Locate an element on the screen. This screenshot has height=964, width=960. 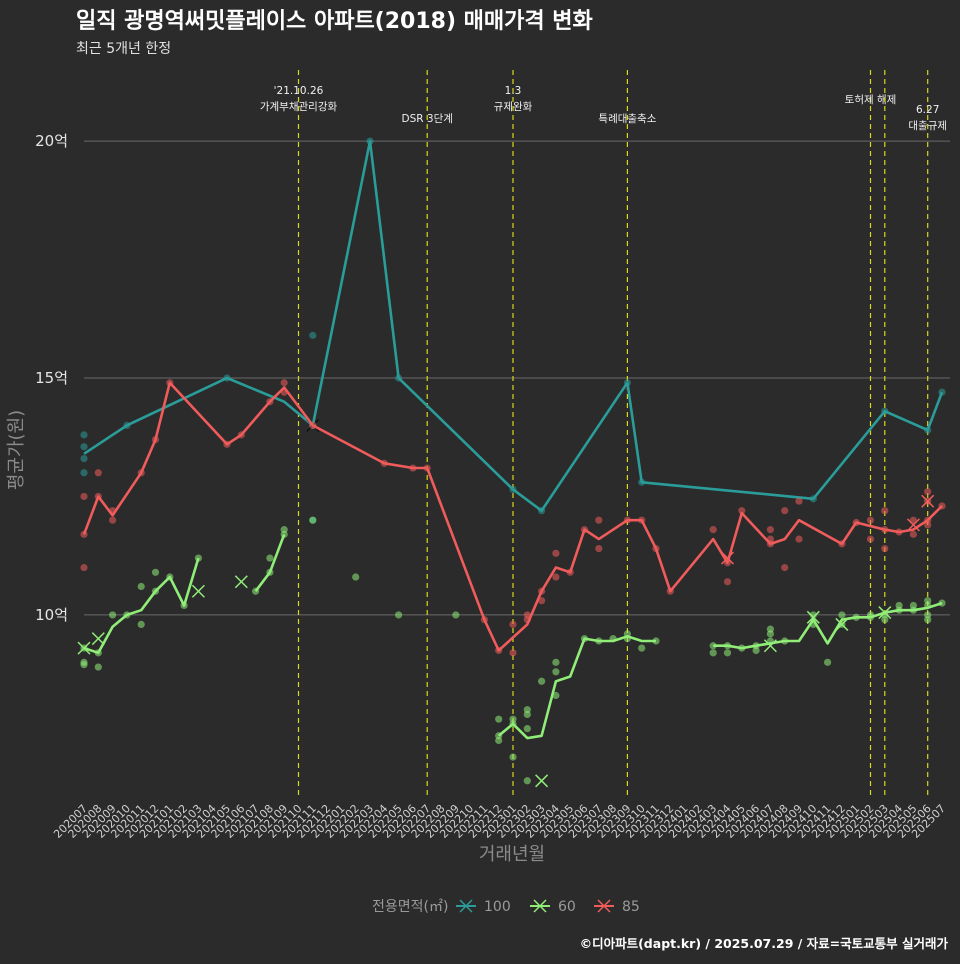
event-label: 토허제 해제 is located at coordinates (871, 99).